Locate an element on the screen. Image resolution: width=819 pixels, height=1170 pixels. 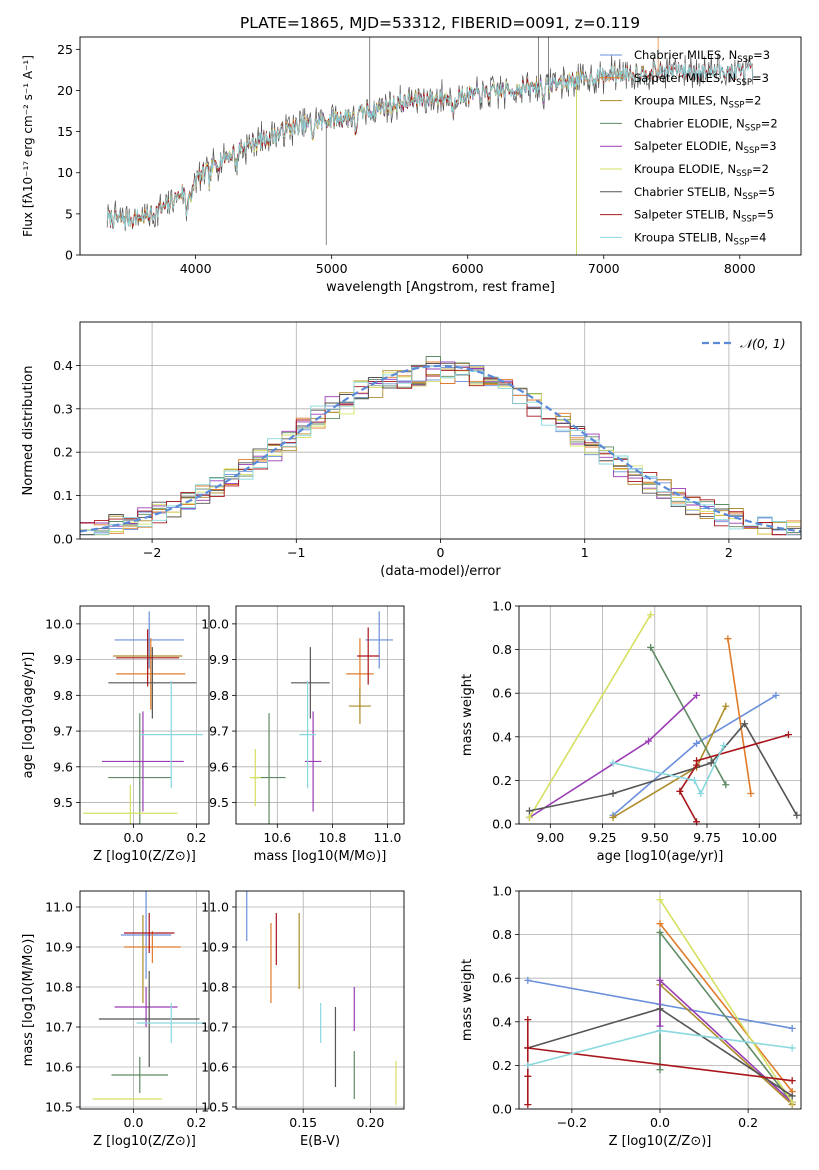
weight-lines is located at coordinates (660, 1002).